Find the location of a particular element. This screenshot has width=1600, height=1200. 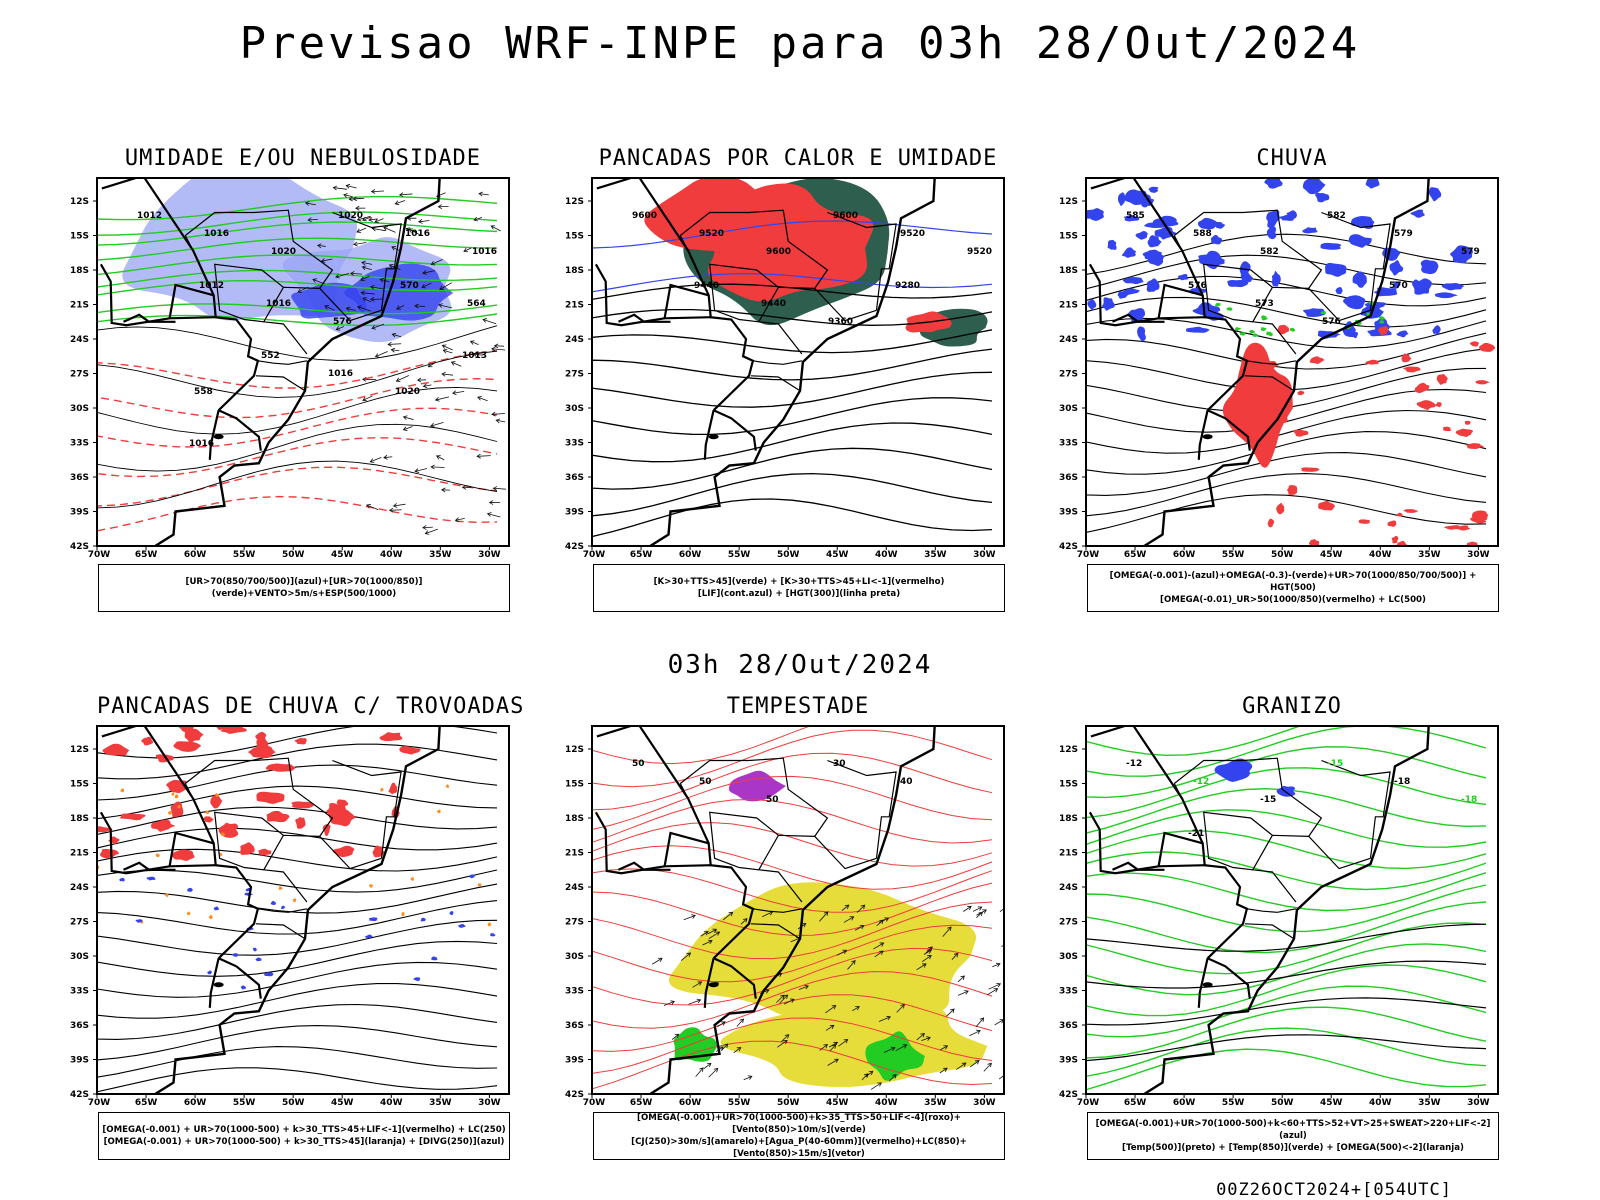

lat-tick-label: 36S is located at coordinates (79, 478).